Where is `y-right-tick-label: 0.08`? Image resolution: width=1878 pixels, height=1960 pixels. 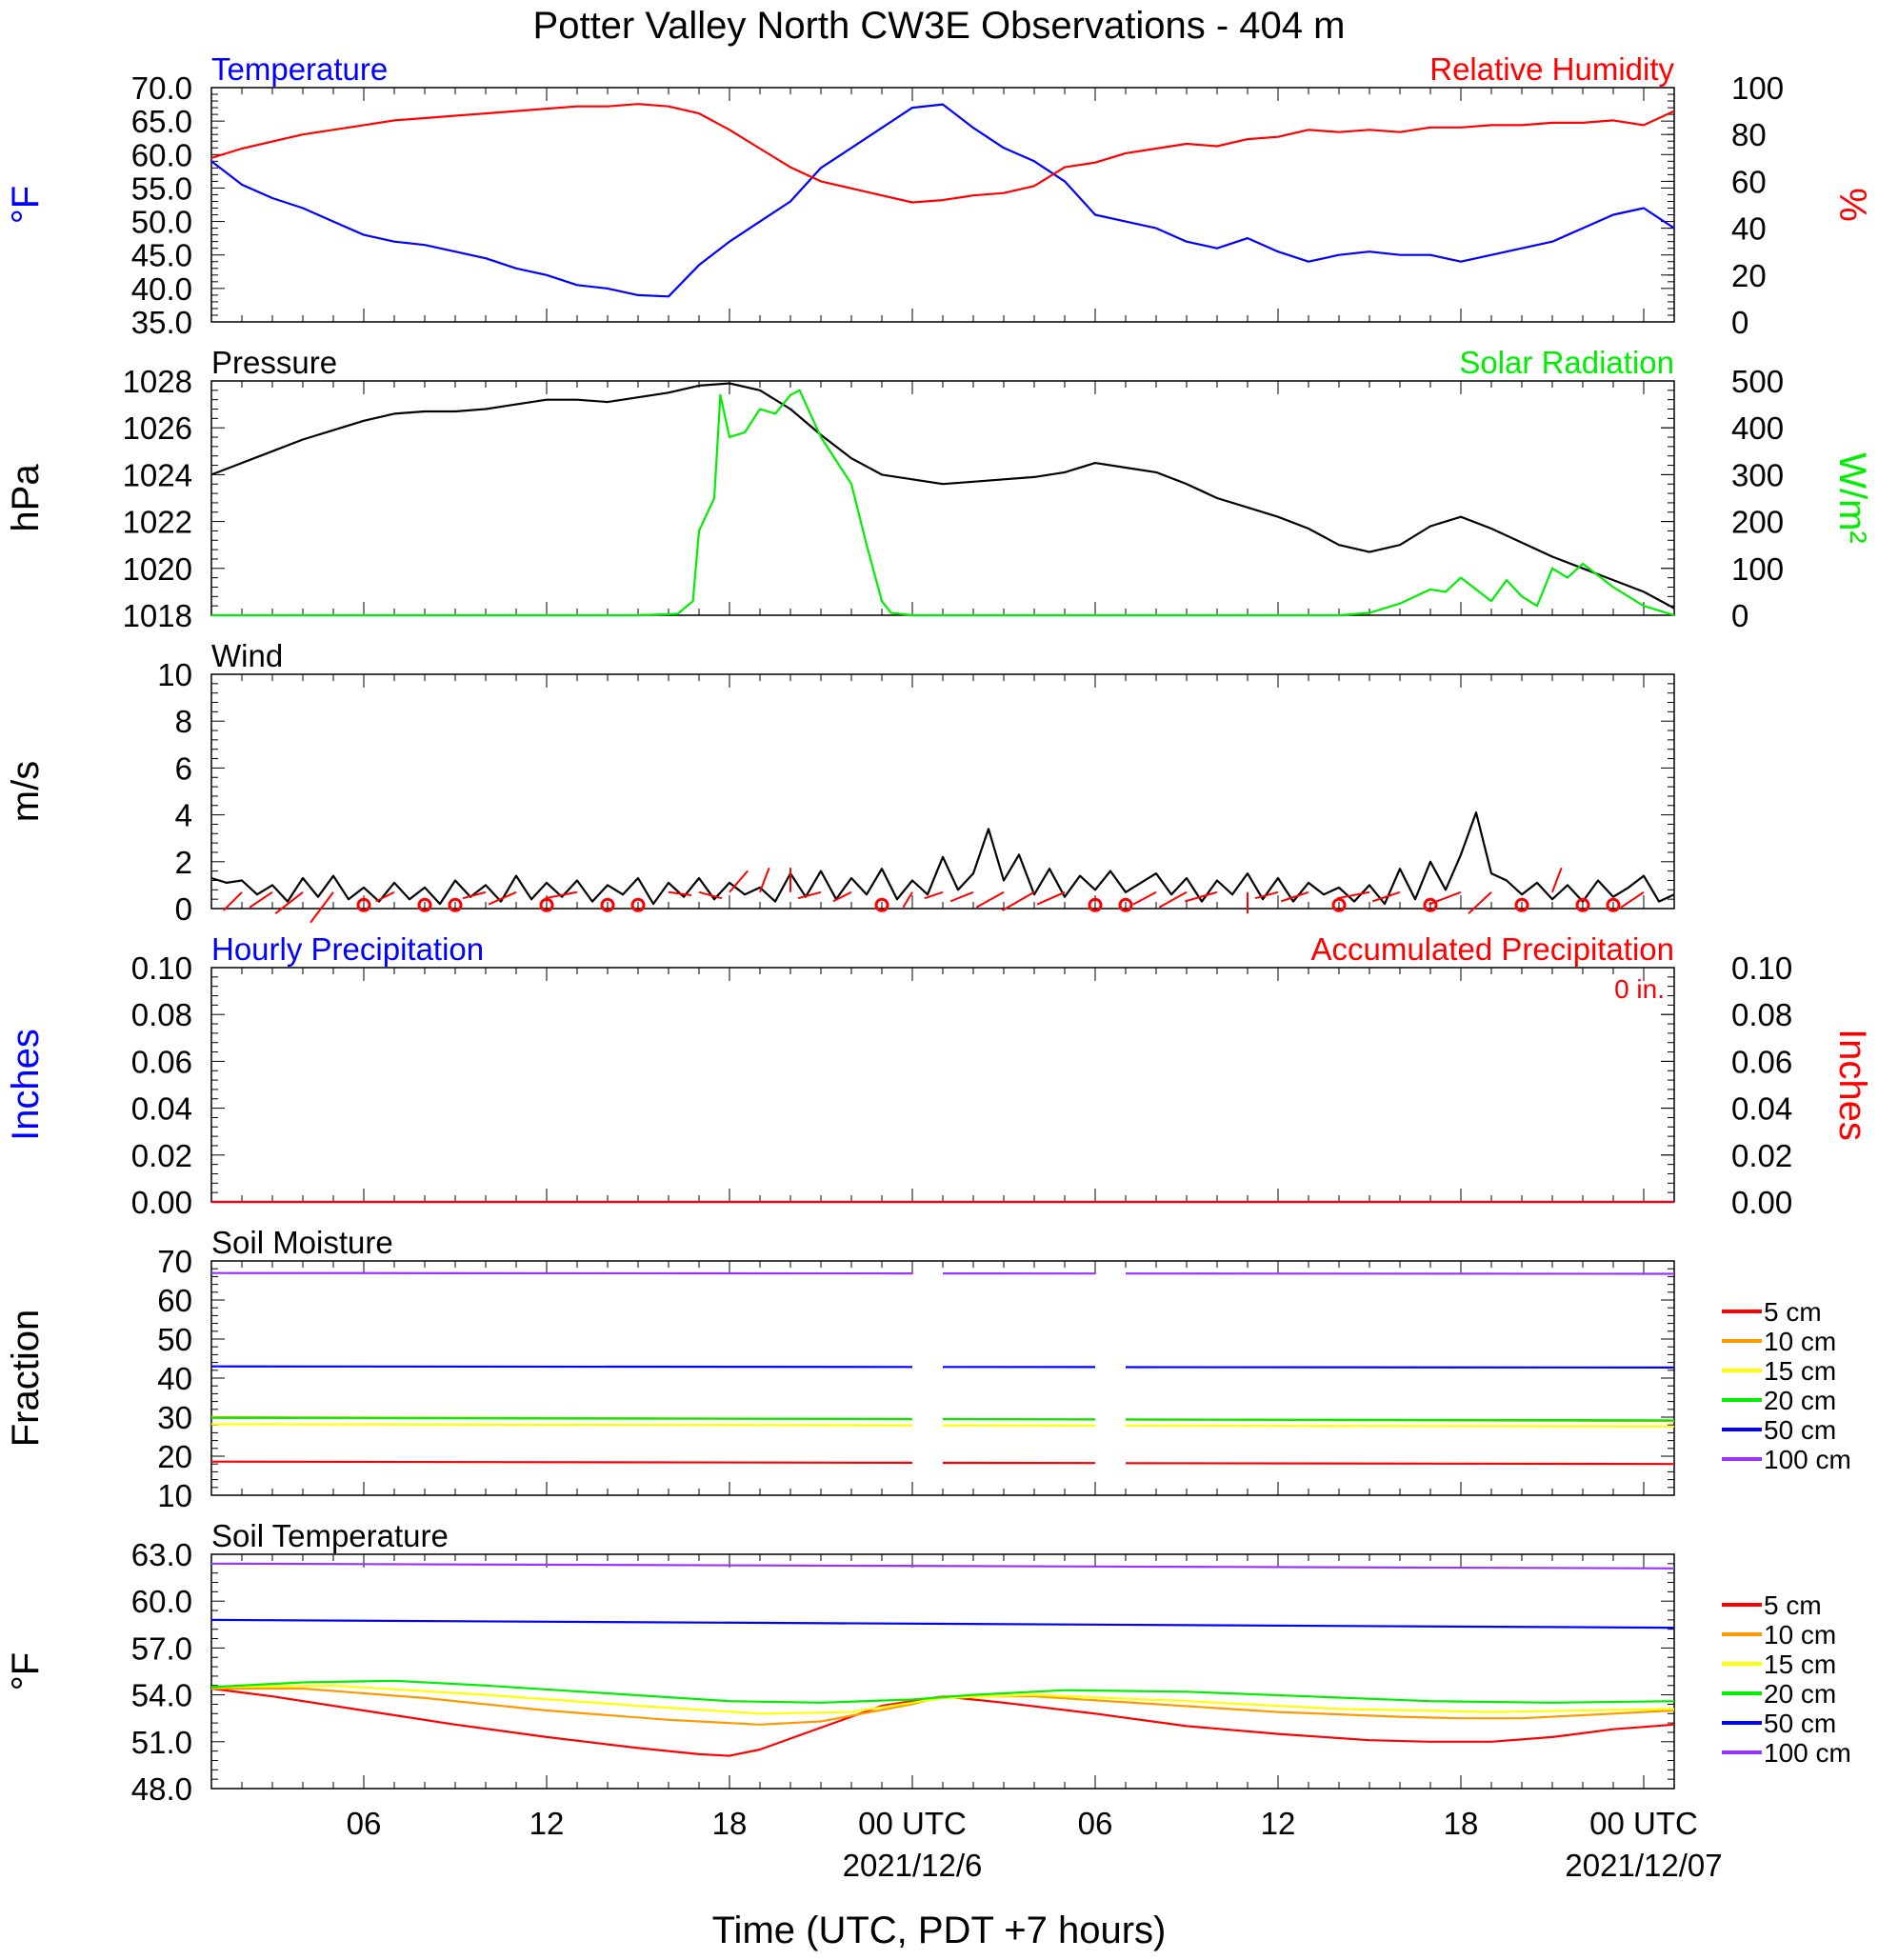 y-right-tick-label: 0.08 is located at coordinates (1761, 1015).